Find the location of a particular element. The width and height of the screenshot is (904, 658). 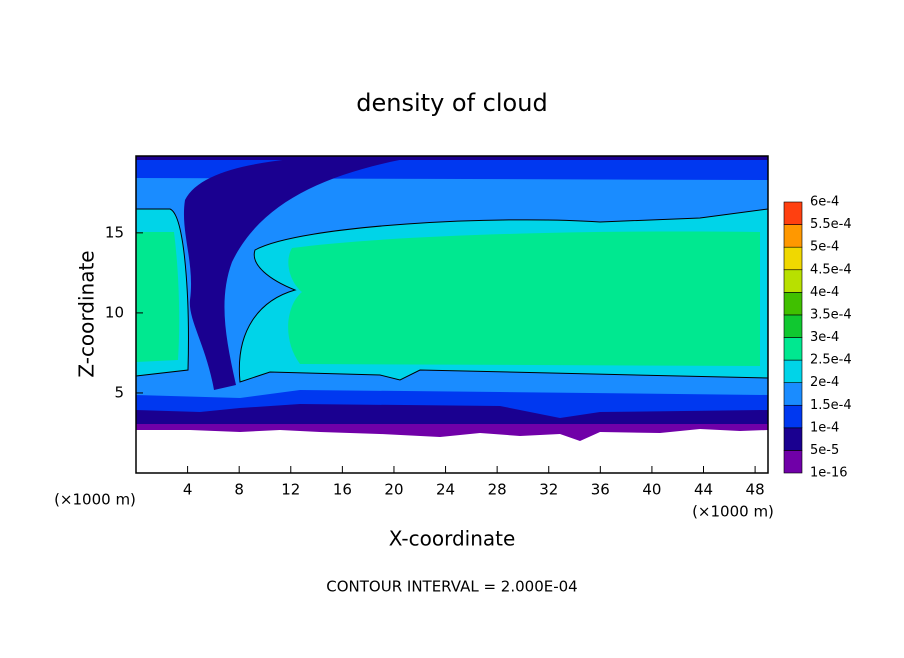

x-tick-label: 4 is located at coordinates (188, 490).